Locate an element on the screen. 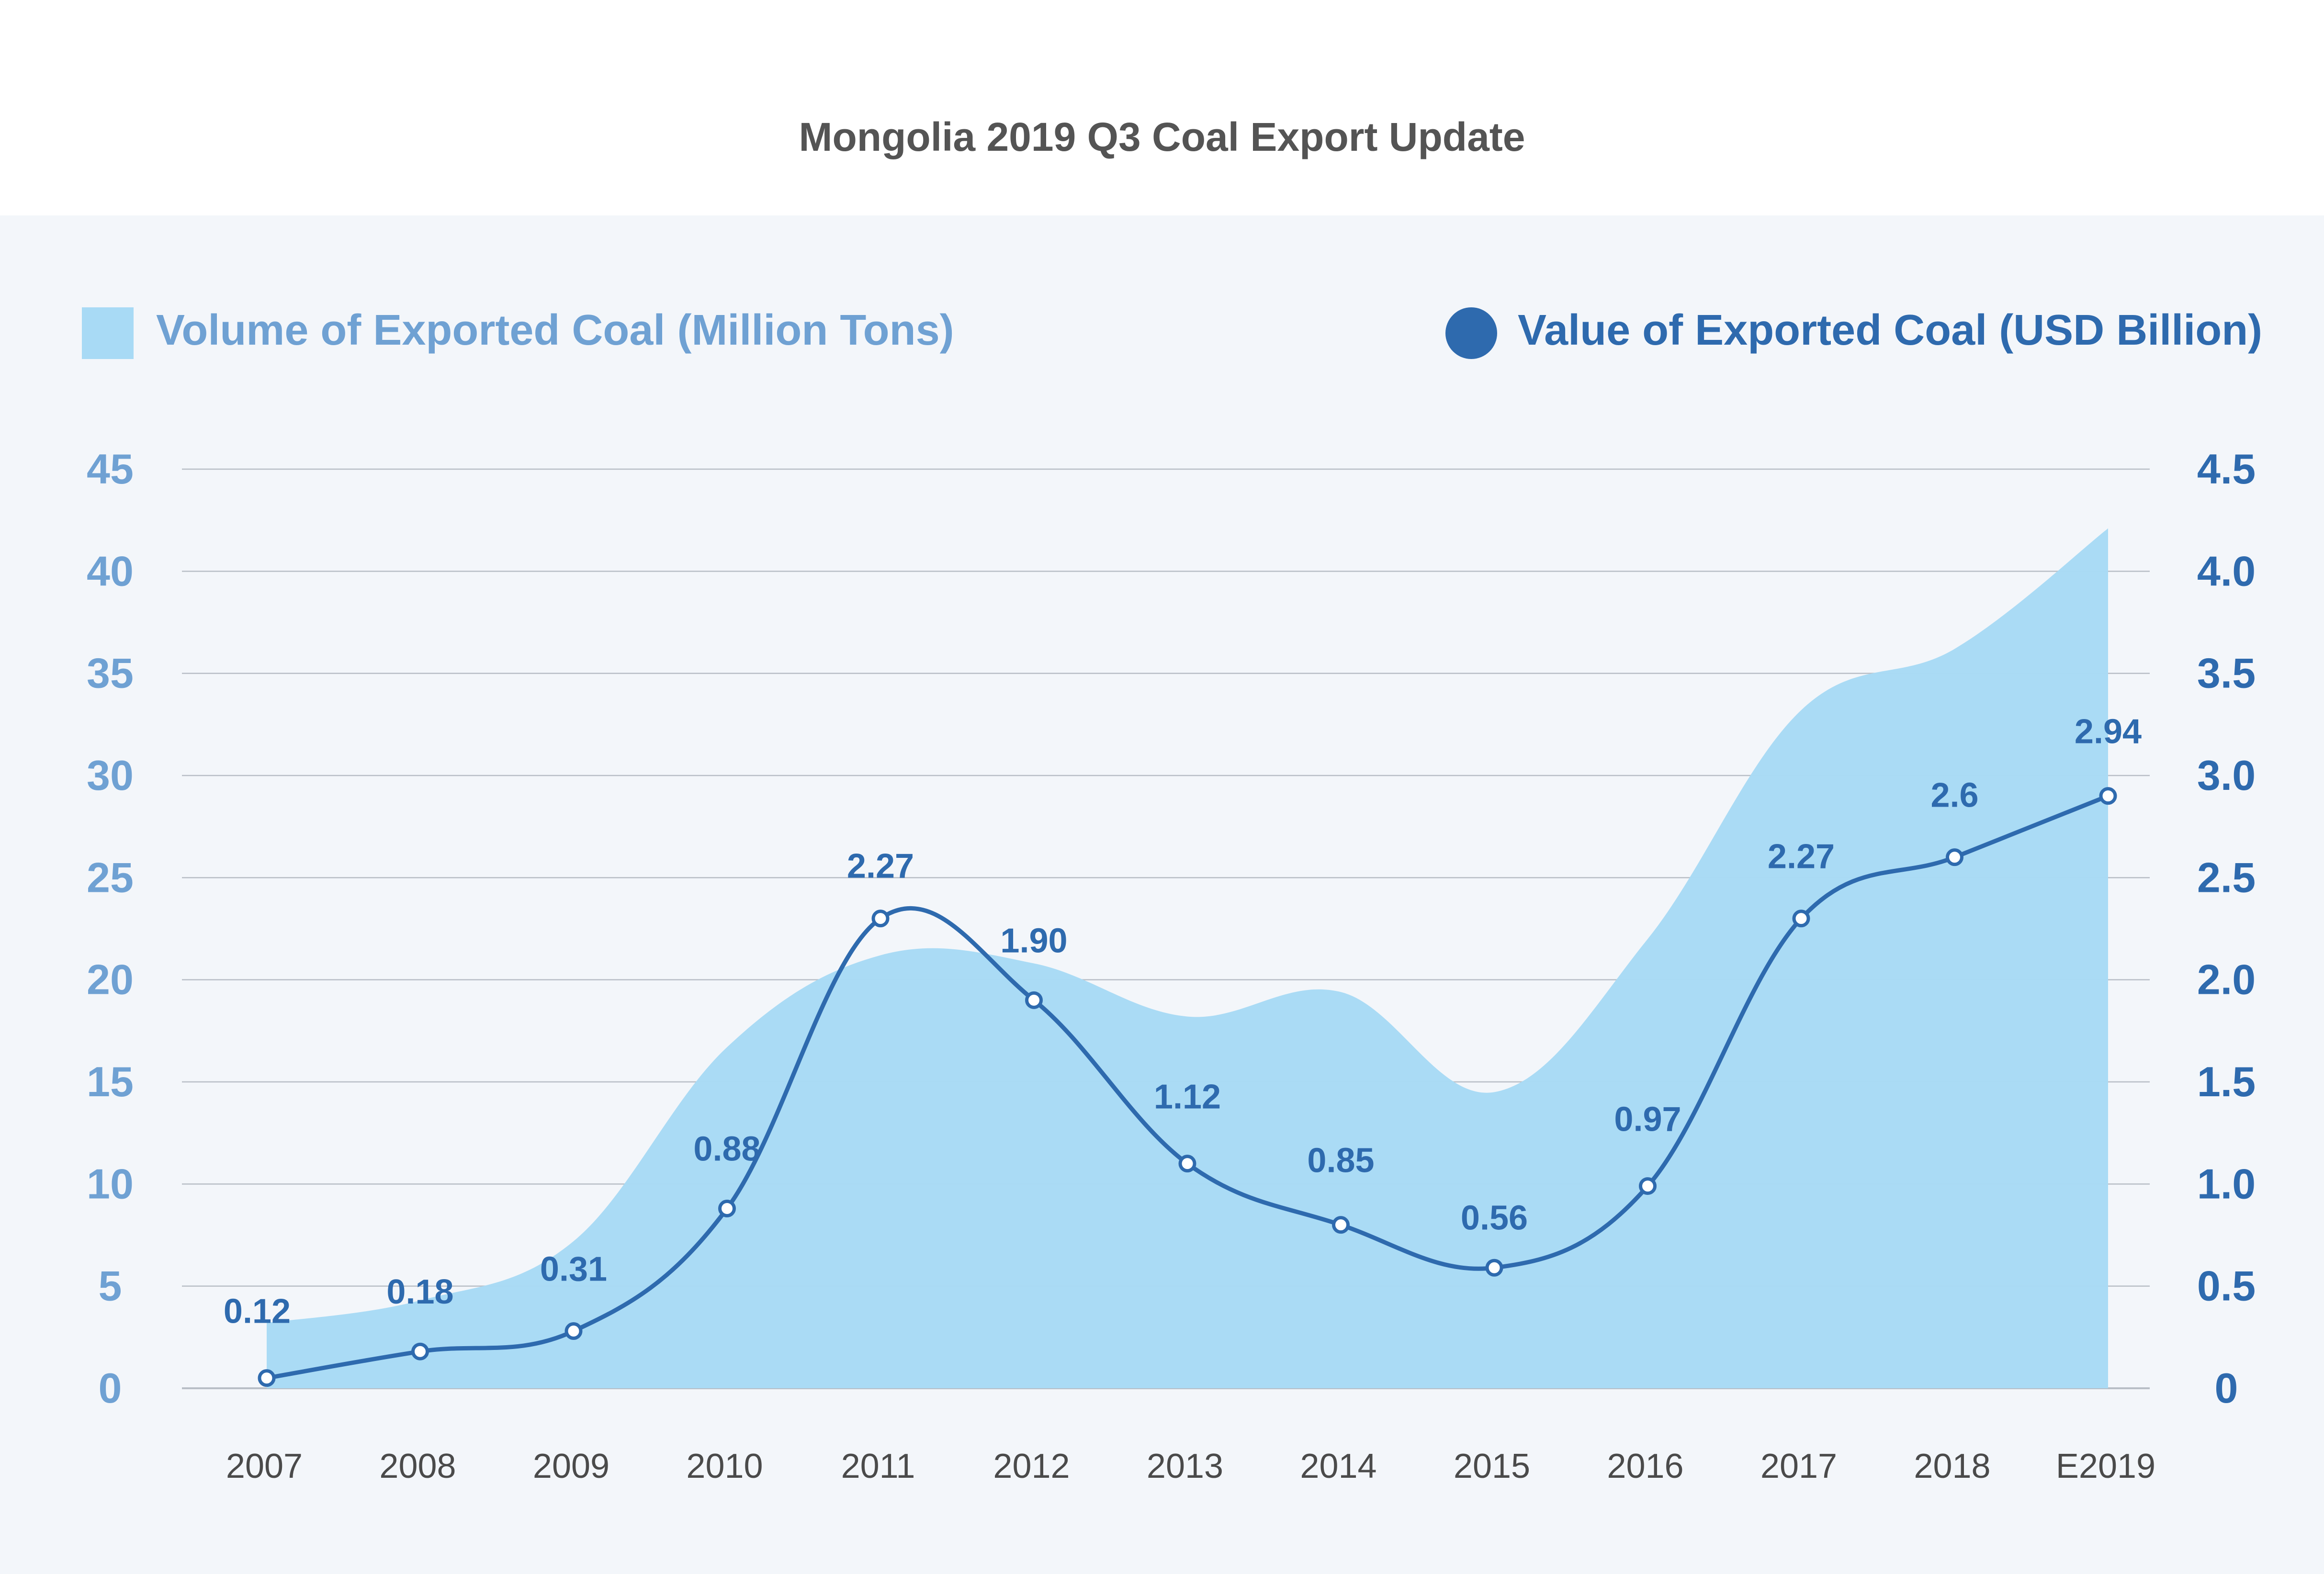  legend-label-volume: Volume of Exported Coal (Million Tons) is located at coordinates (555, 330).